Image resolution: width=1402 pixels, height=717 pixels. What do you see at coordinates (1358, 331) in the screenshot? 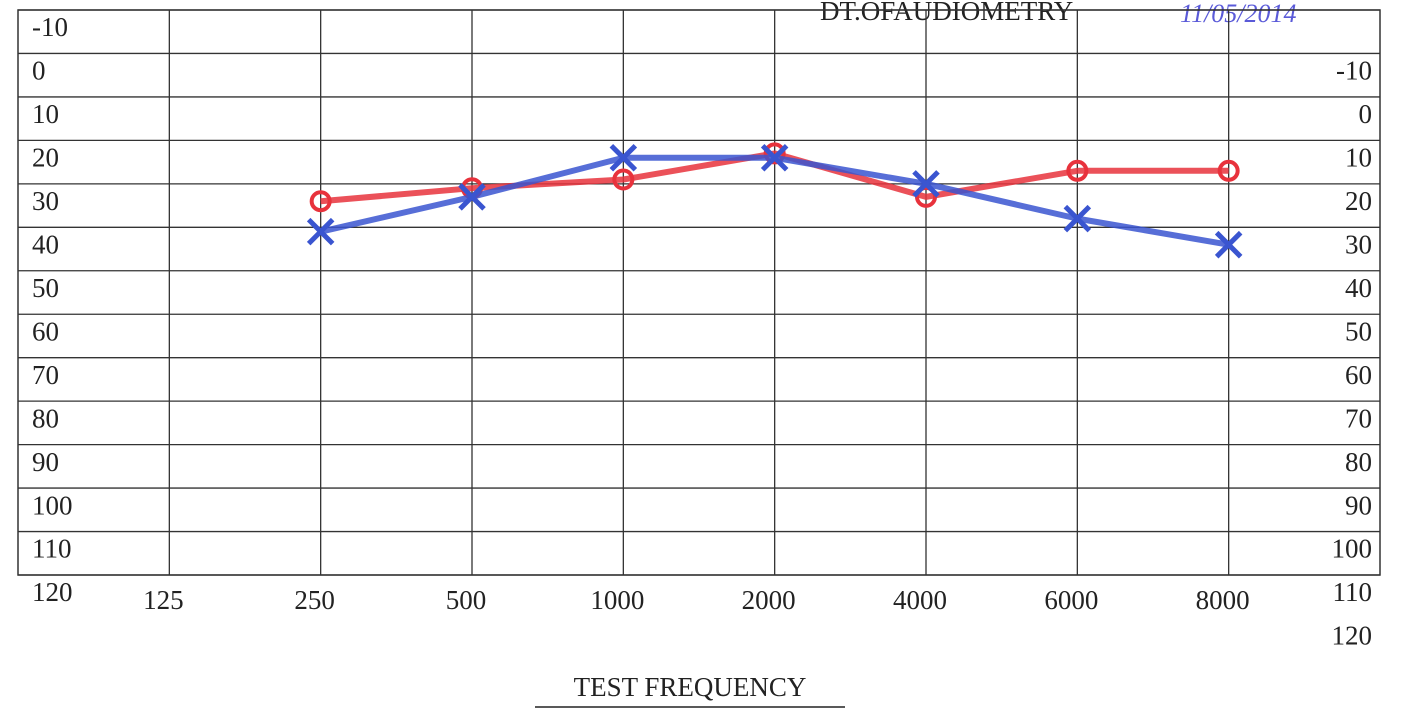
I see `y2-tick-label: 50` at bounding box center [1358, 331].